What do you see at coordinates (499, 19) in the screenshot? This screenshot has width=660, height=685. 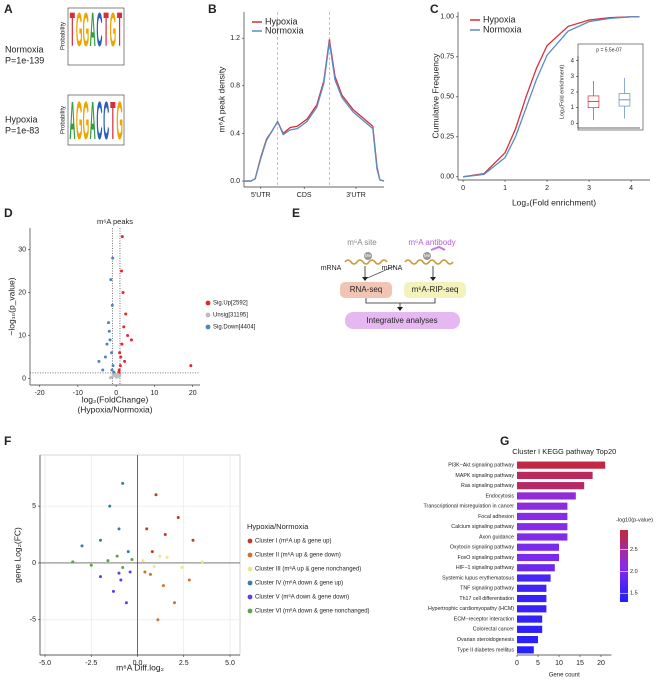 I see `legend-label: Hypoxia` at bounding box center [499, 19].